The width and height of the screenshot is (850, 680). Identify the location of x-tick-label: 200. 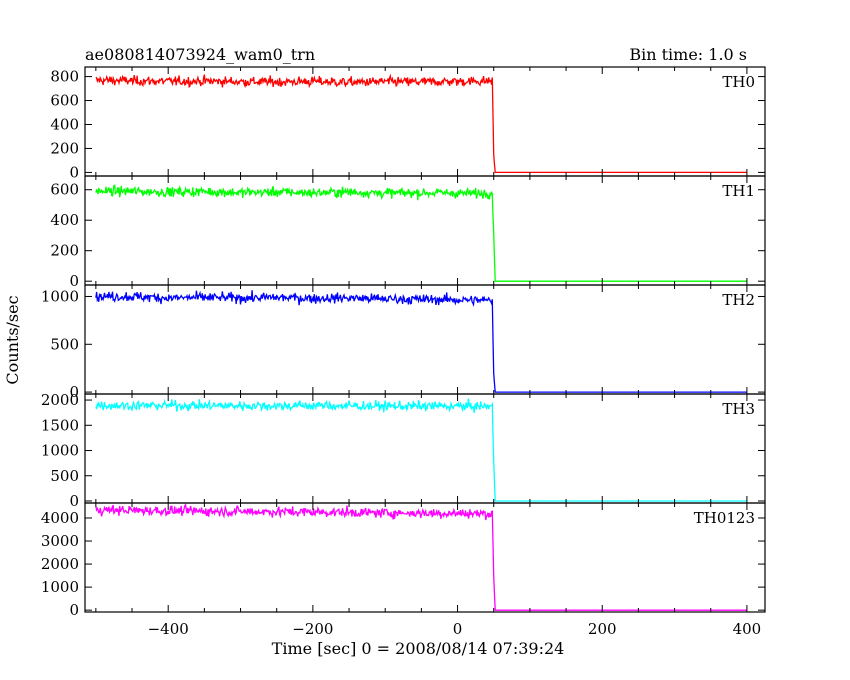
(602, 629).